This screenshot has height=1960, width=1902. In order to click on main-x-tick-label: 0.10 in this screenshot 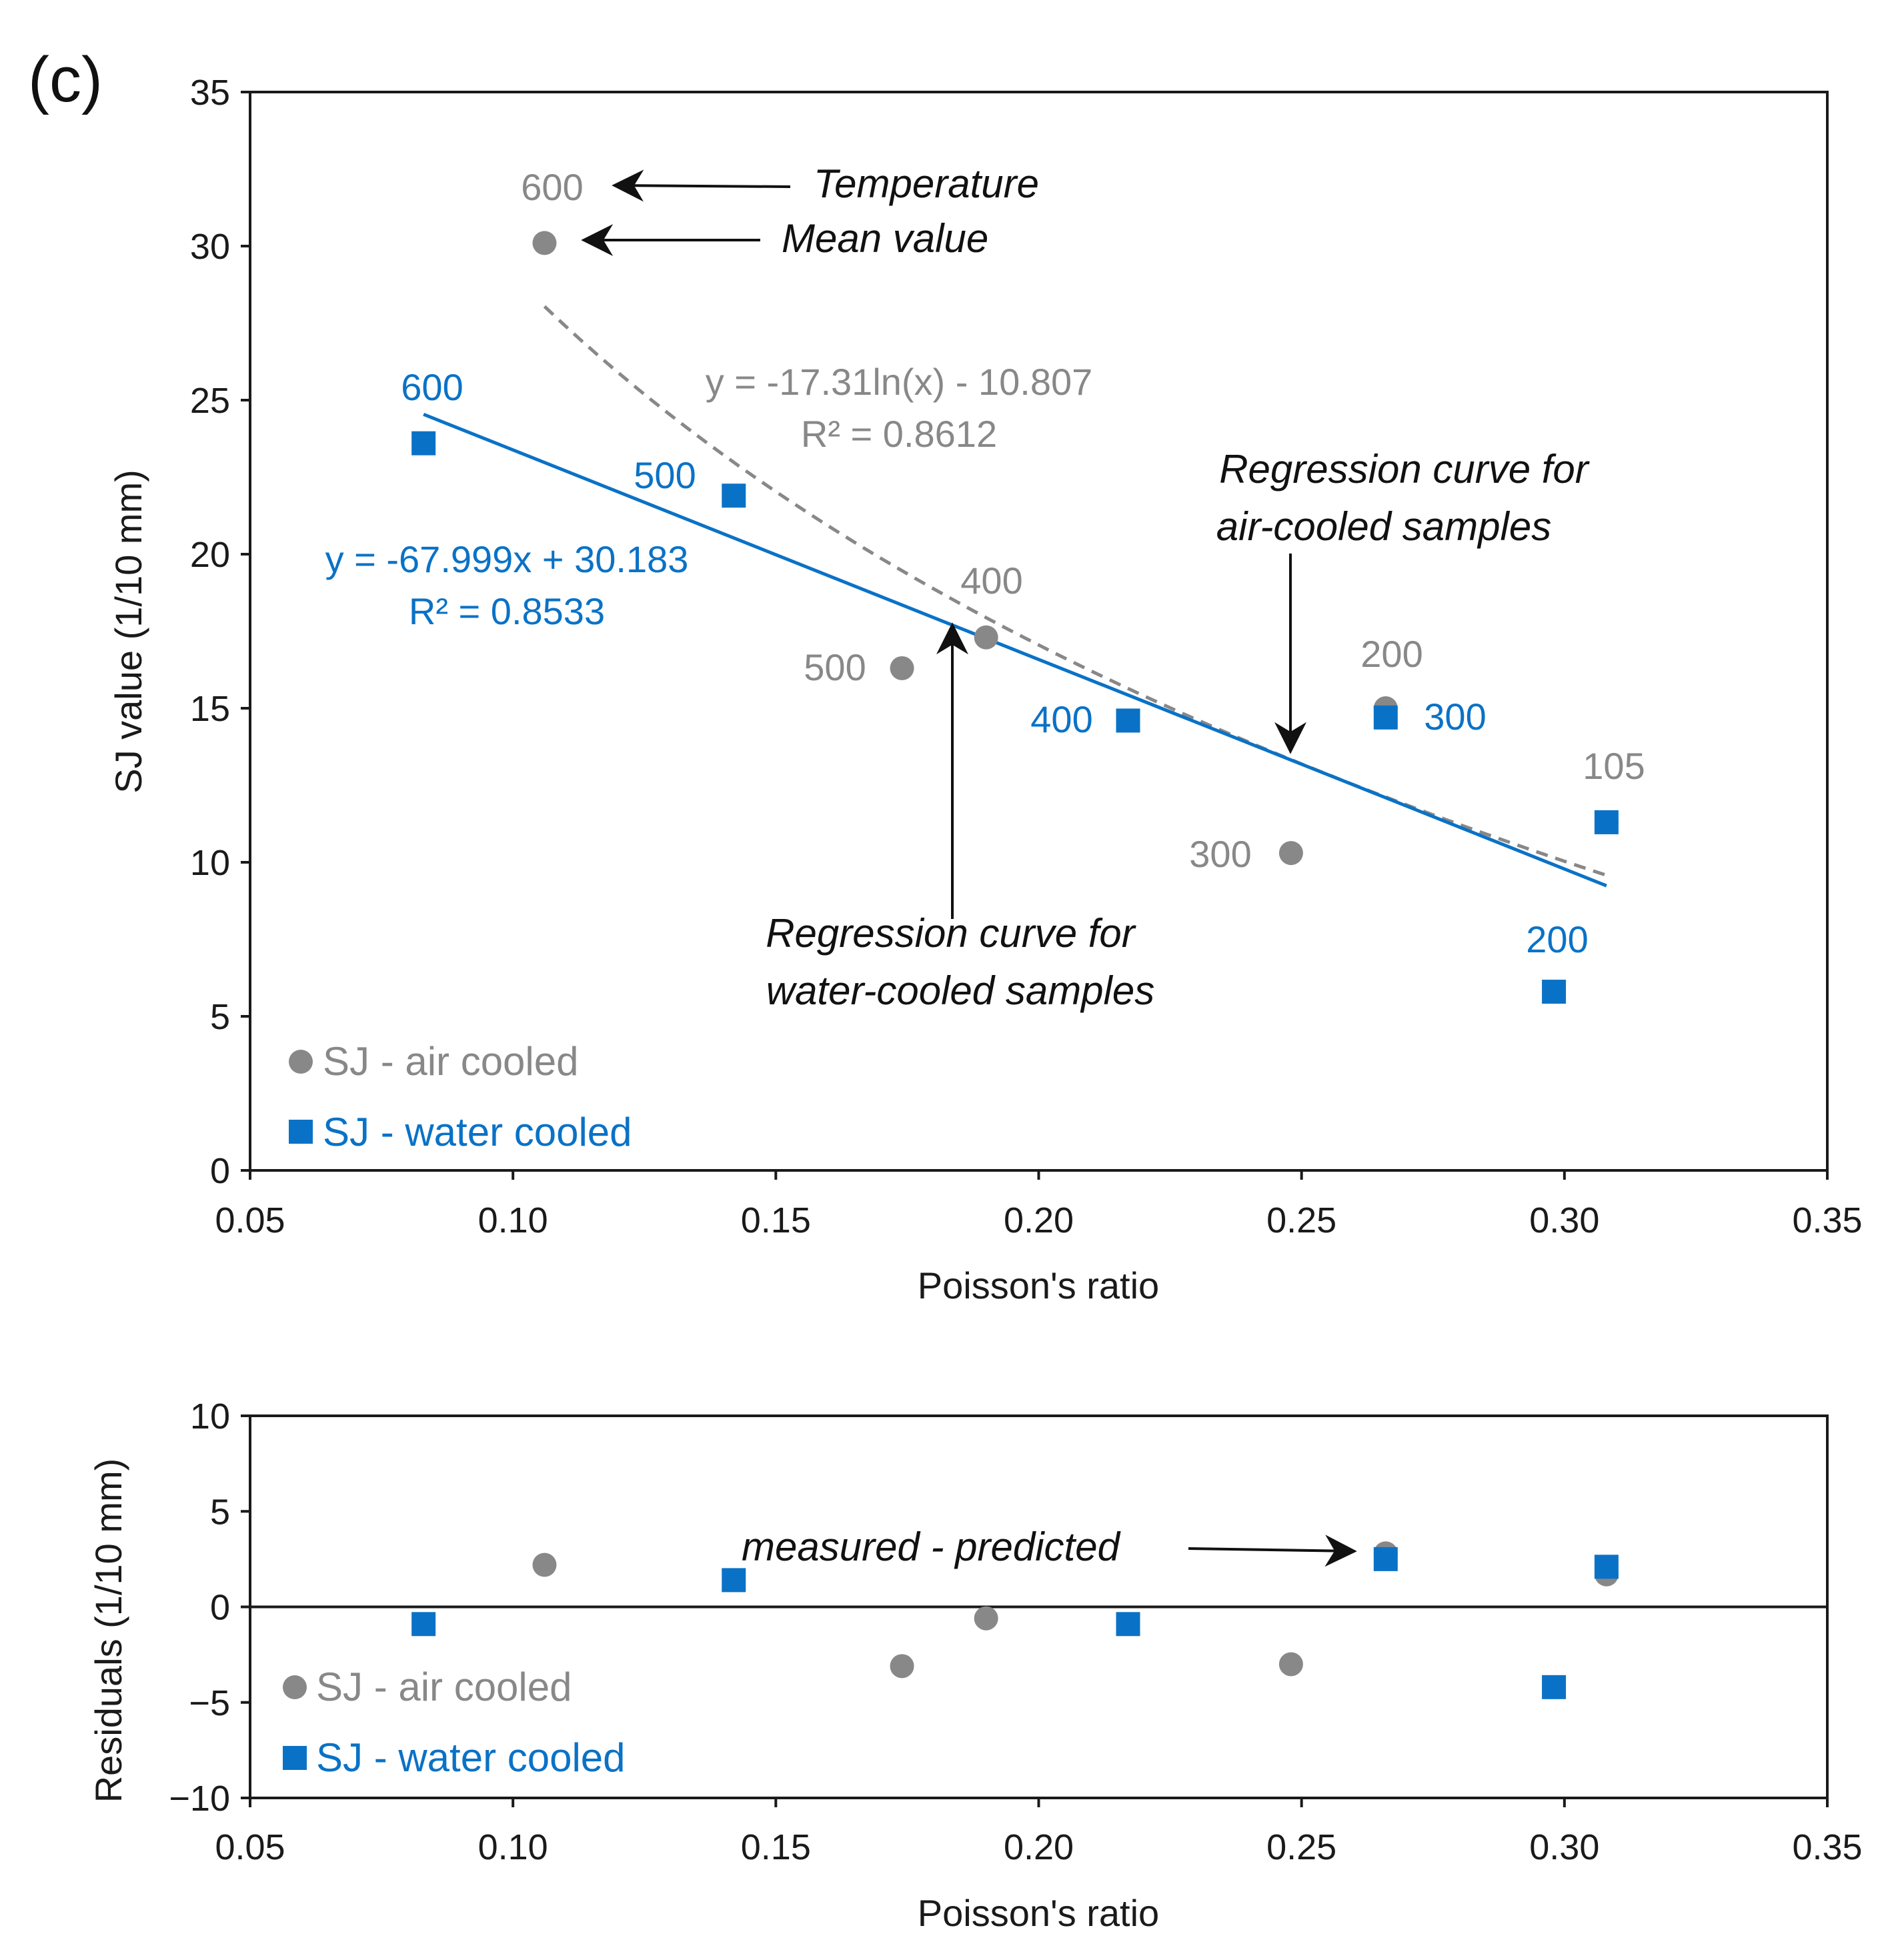, I will do `click(513, 1220)`.